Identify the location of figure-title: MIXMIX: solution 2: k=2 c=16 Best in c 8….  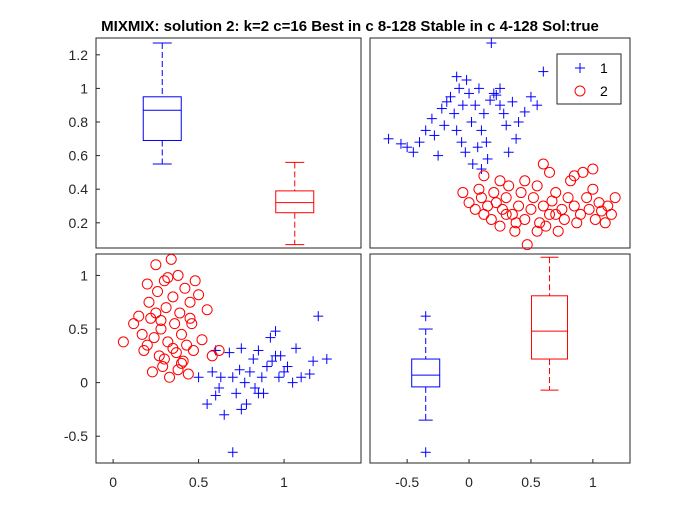
(350, 26).